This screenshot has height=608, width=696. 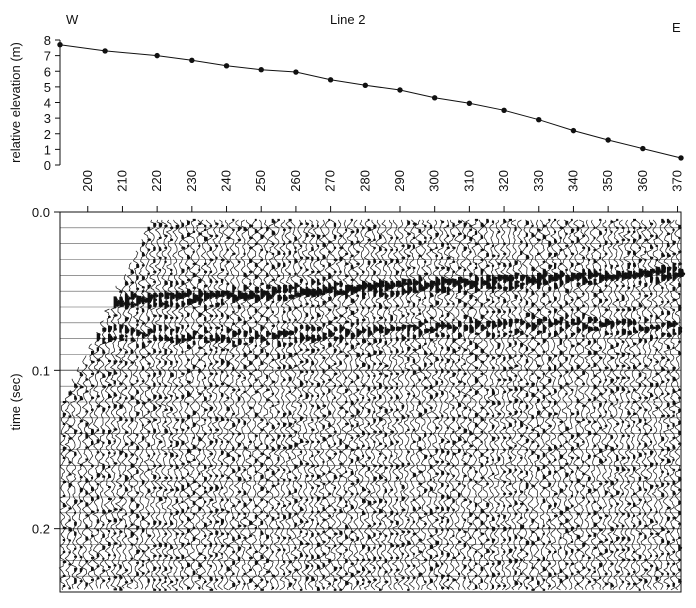 What do you see at coordinates (226, 181) in the screenshot?
I see `station-label-240: 240` at bounding box center [226, 181].